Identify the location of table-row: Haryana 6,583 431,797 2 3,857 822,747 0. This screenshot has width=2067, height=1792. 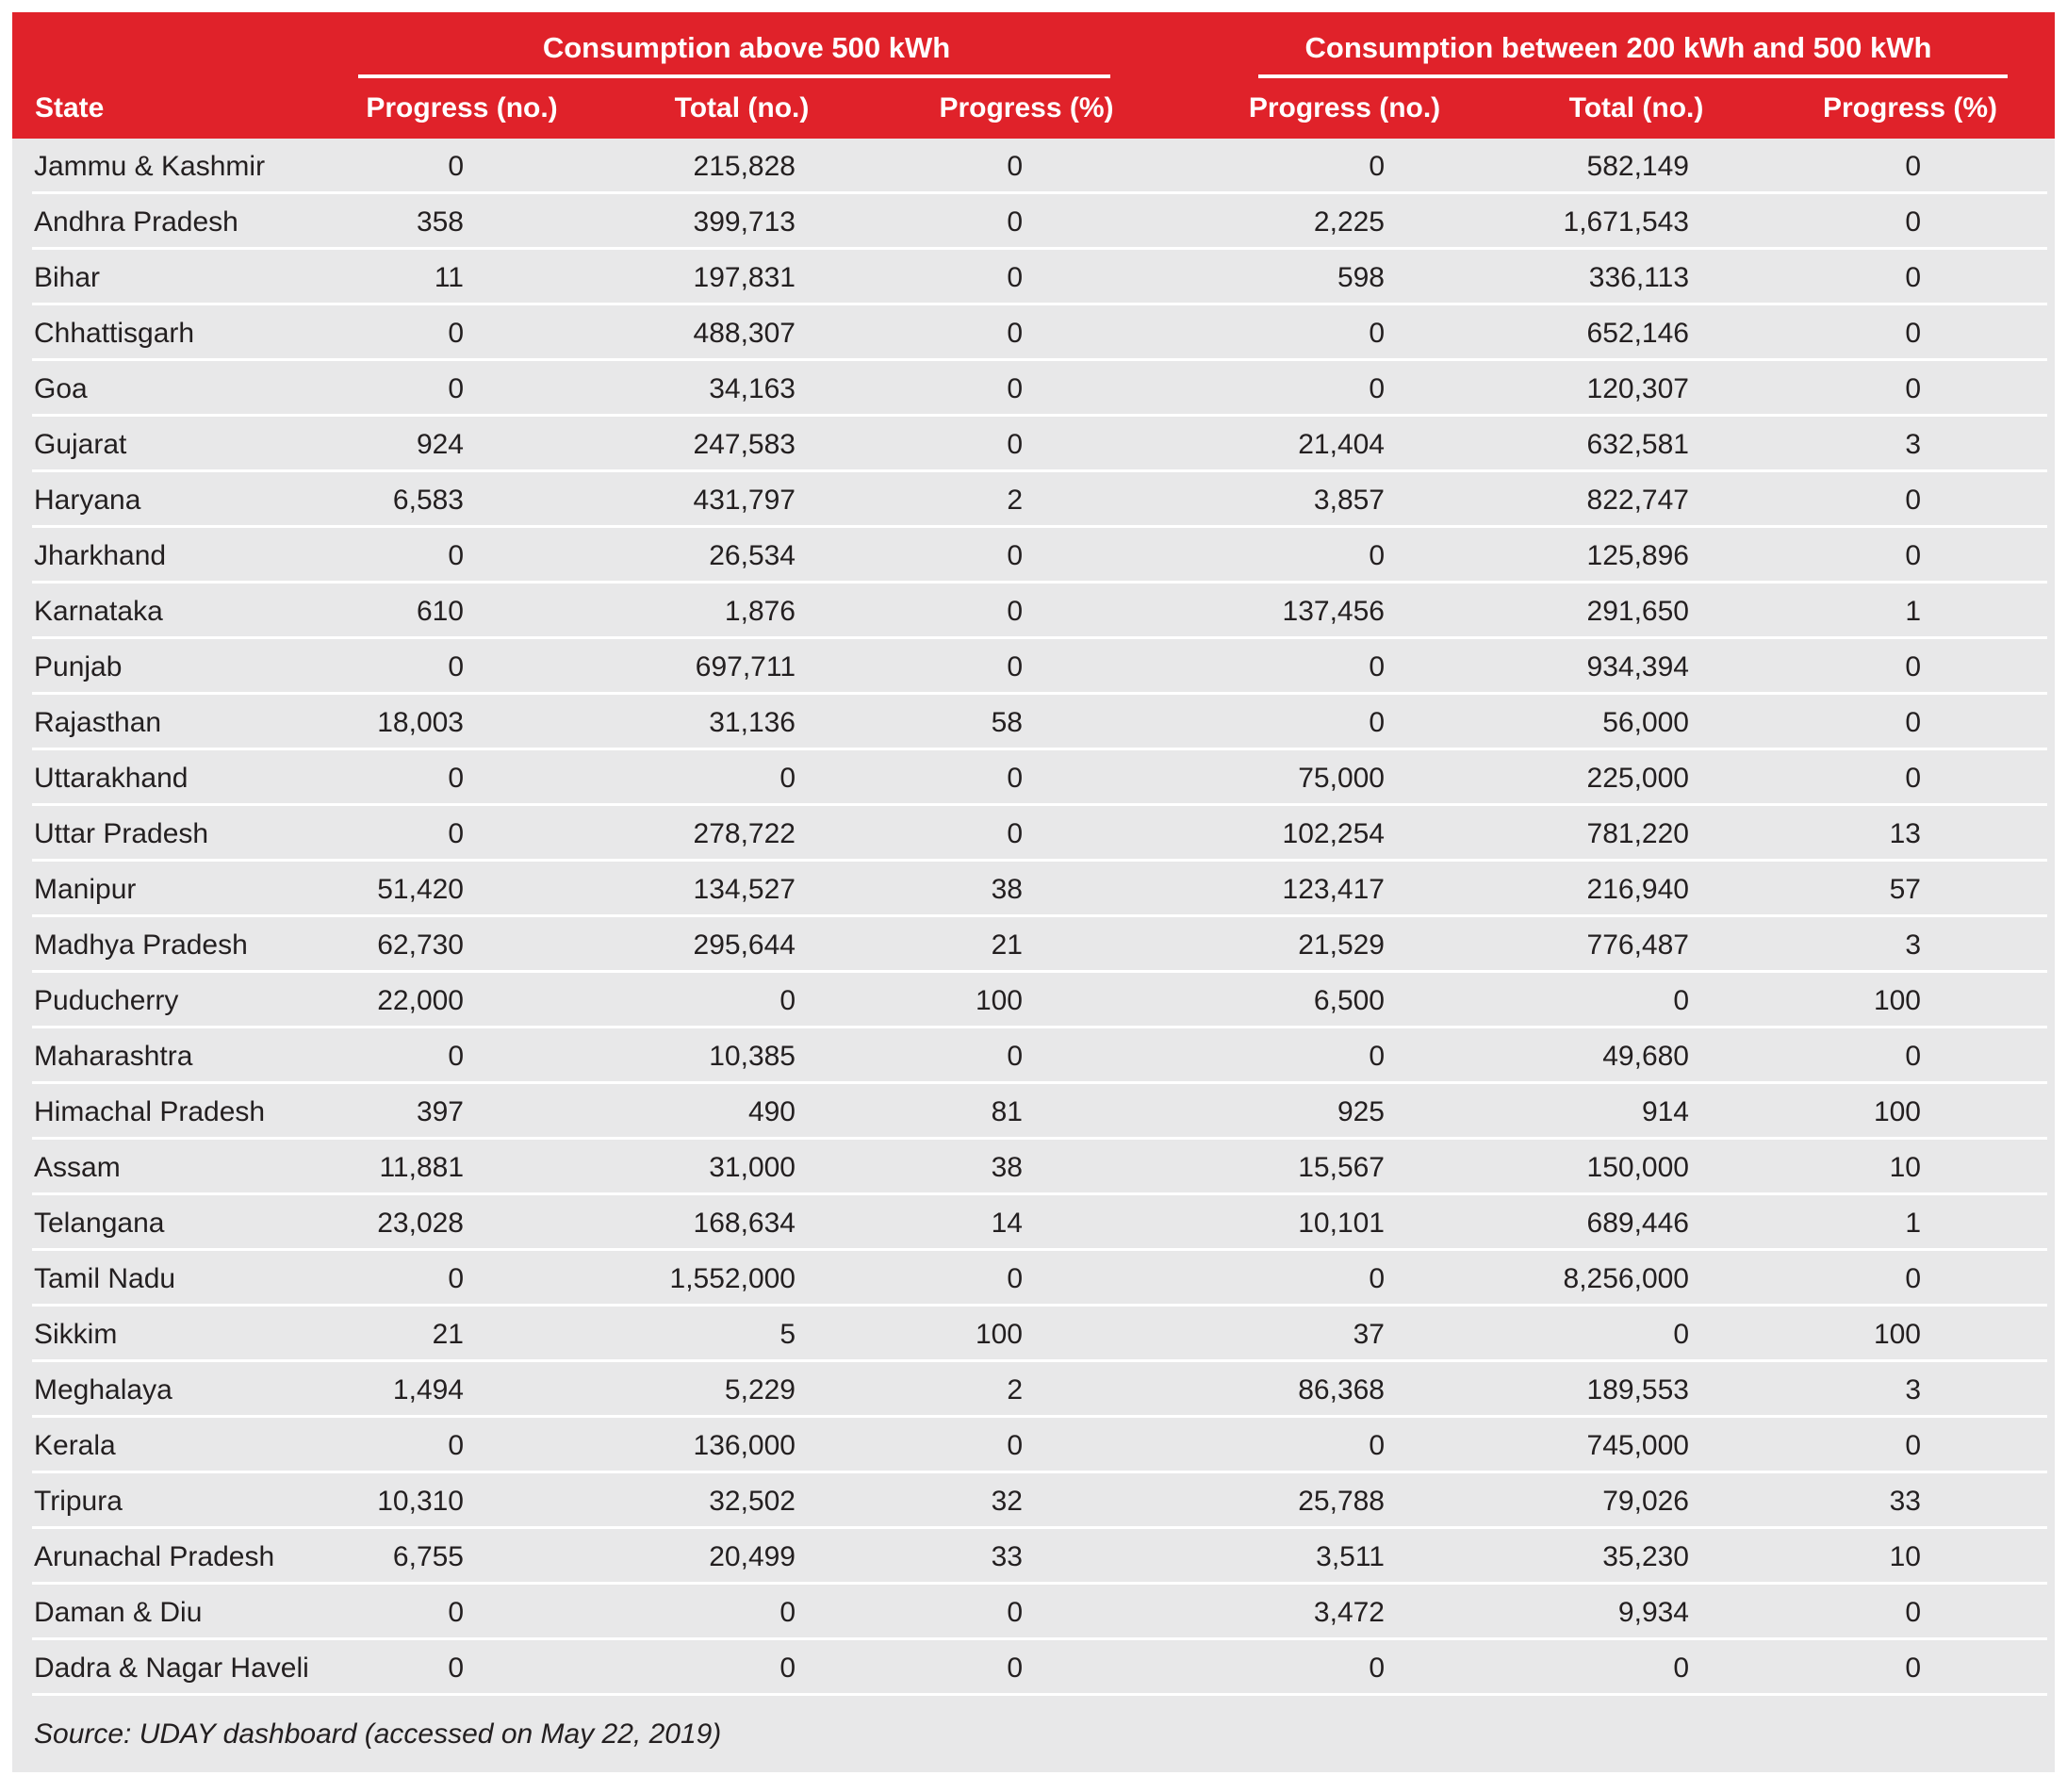
(1033, 500).